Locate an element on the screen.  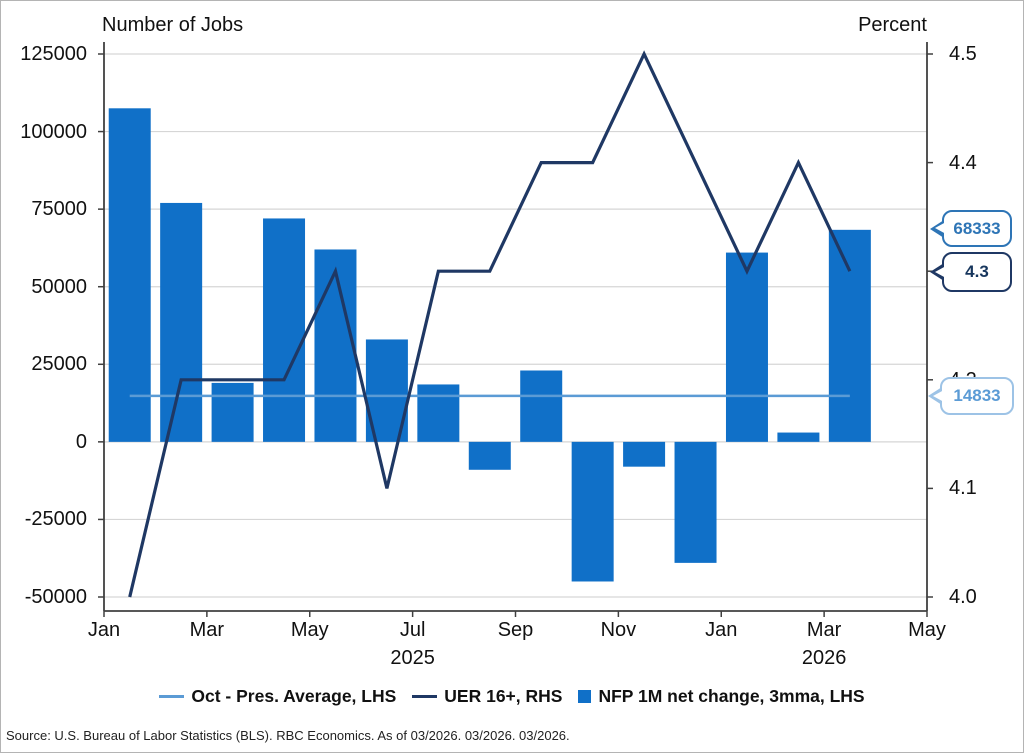
uer-line-marker-icon is located at coordinates (425, 696).